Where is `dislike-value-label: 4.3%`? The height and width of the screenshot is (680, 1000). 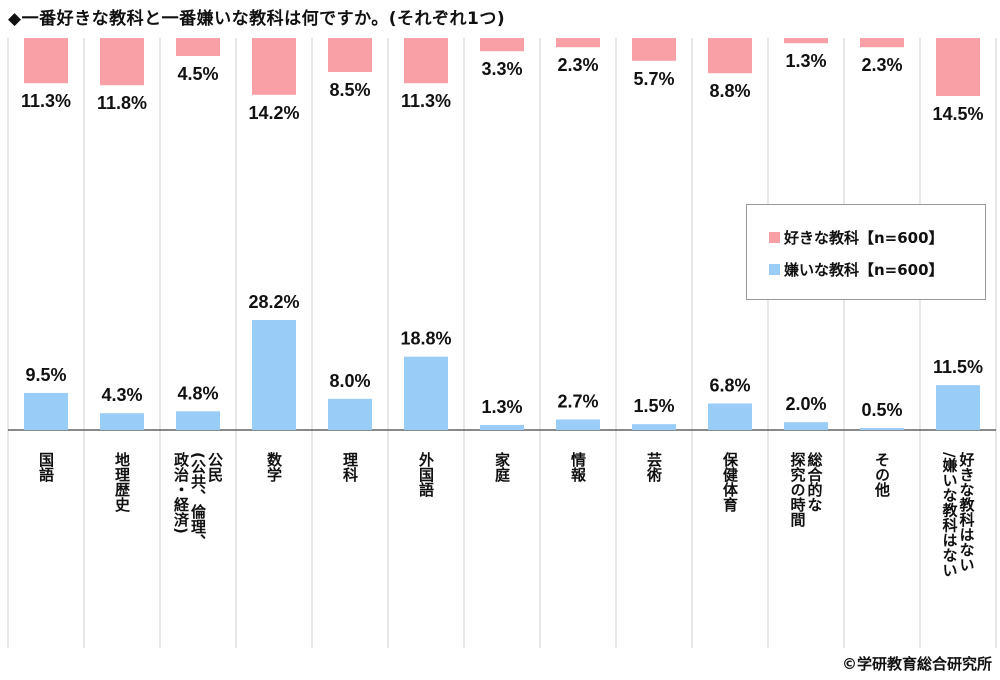 dislike-value-label: 4.3% is located at coordinates (121, 395).